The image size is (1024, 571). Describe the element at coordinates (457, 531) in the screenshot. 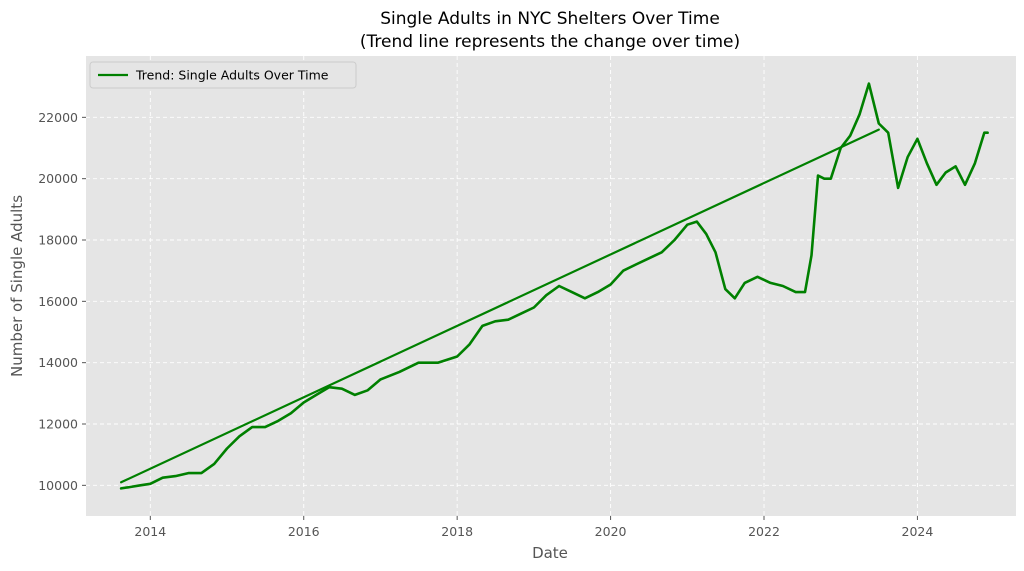

I see `x-tick-label: 2018` at that location.